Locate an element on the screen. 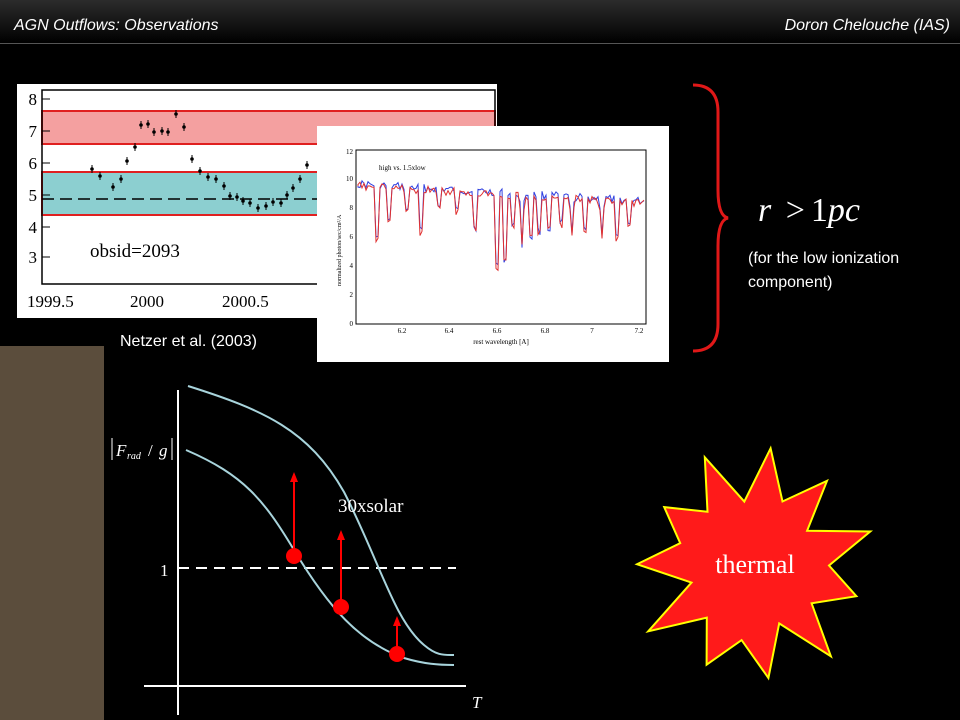  thermal-burst: thermal is located at coordinates (754, 563).